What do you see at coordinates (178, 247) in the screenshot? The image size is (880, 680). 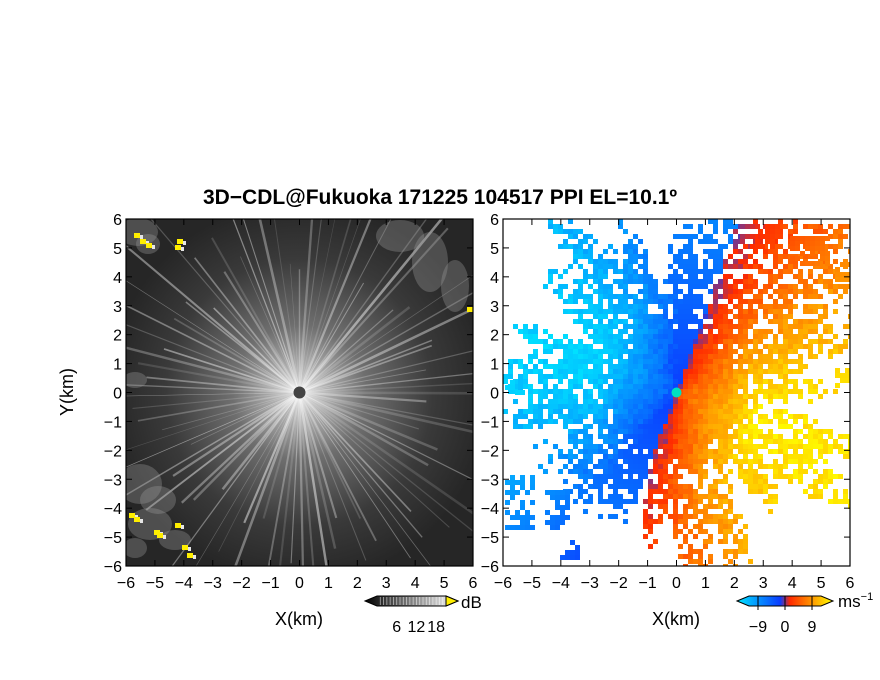 I see `high-db-speck` at bounding box center [178, 247].